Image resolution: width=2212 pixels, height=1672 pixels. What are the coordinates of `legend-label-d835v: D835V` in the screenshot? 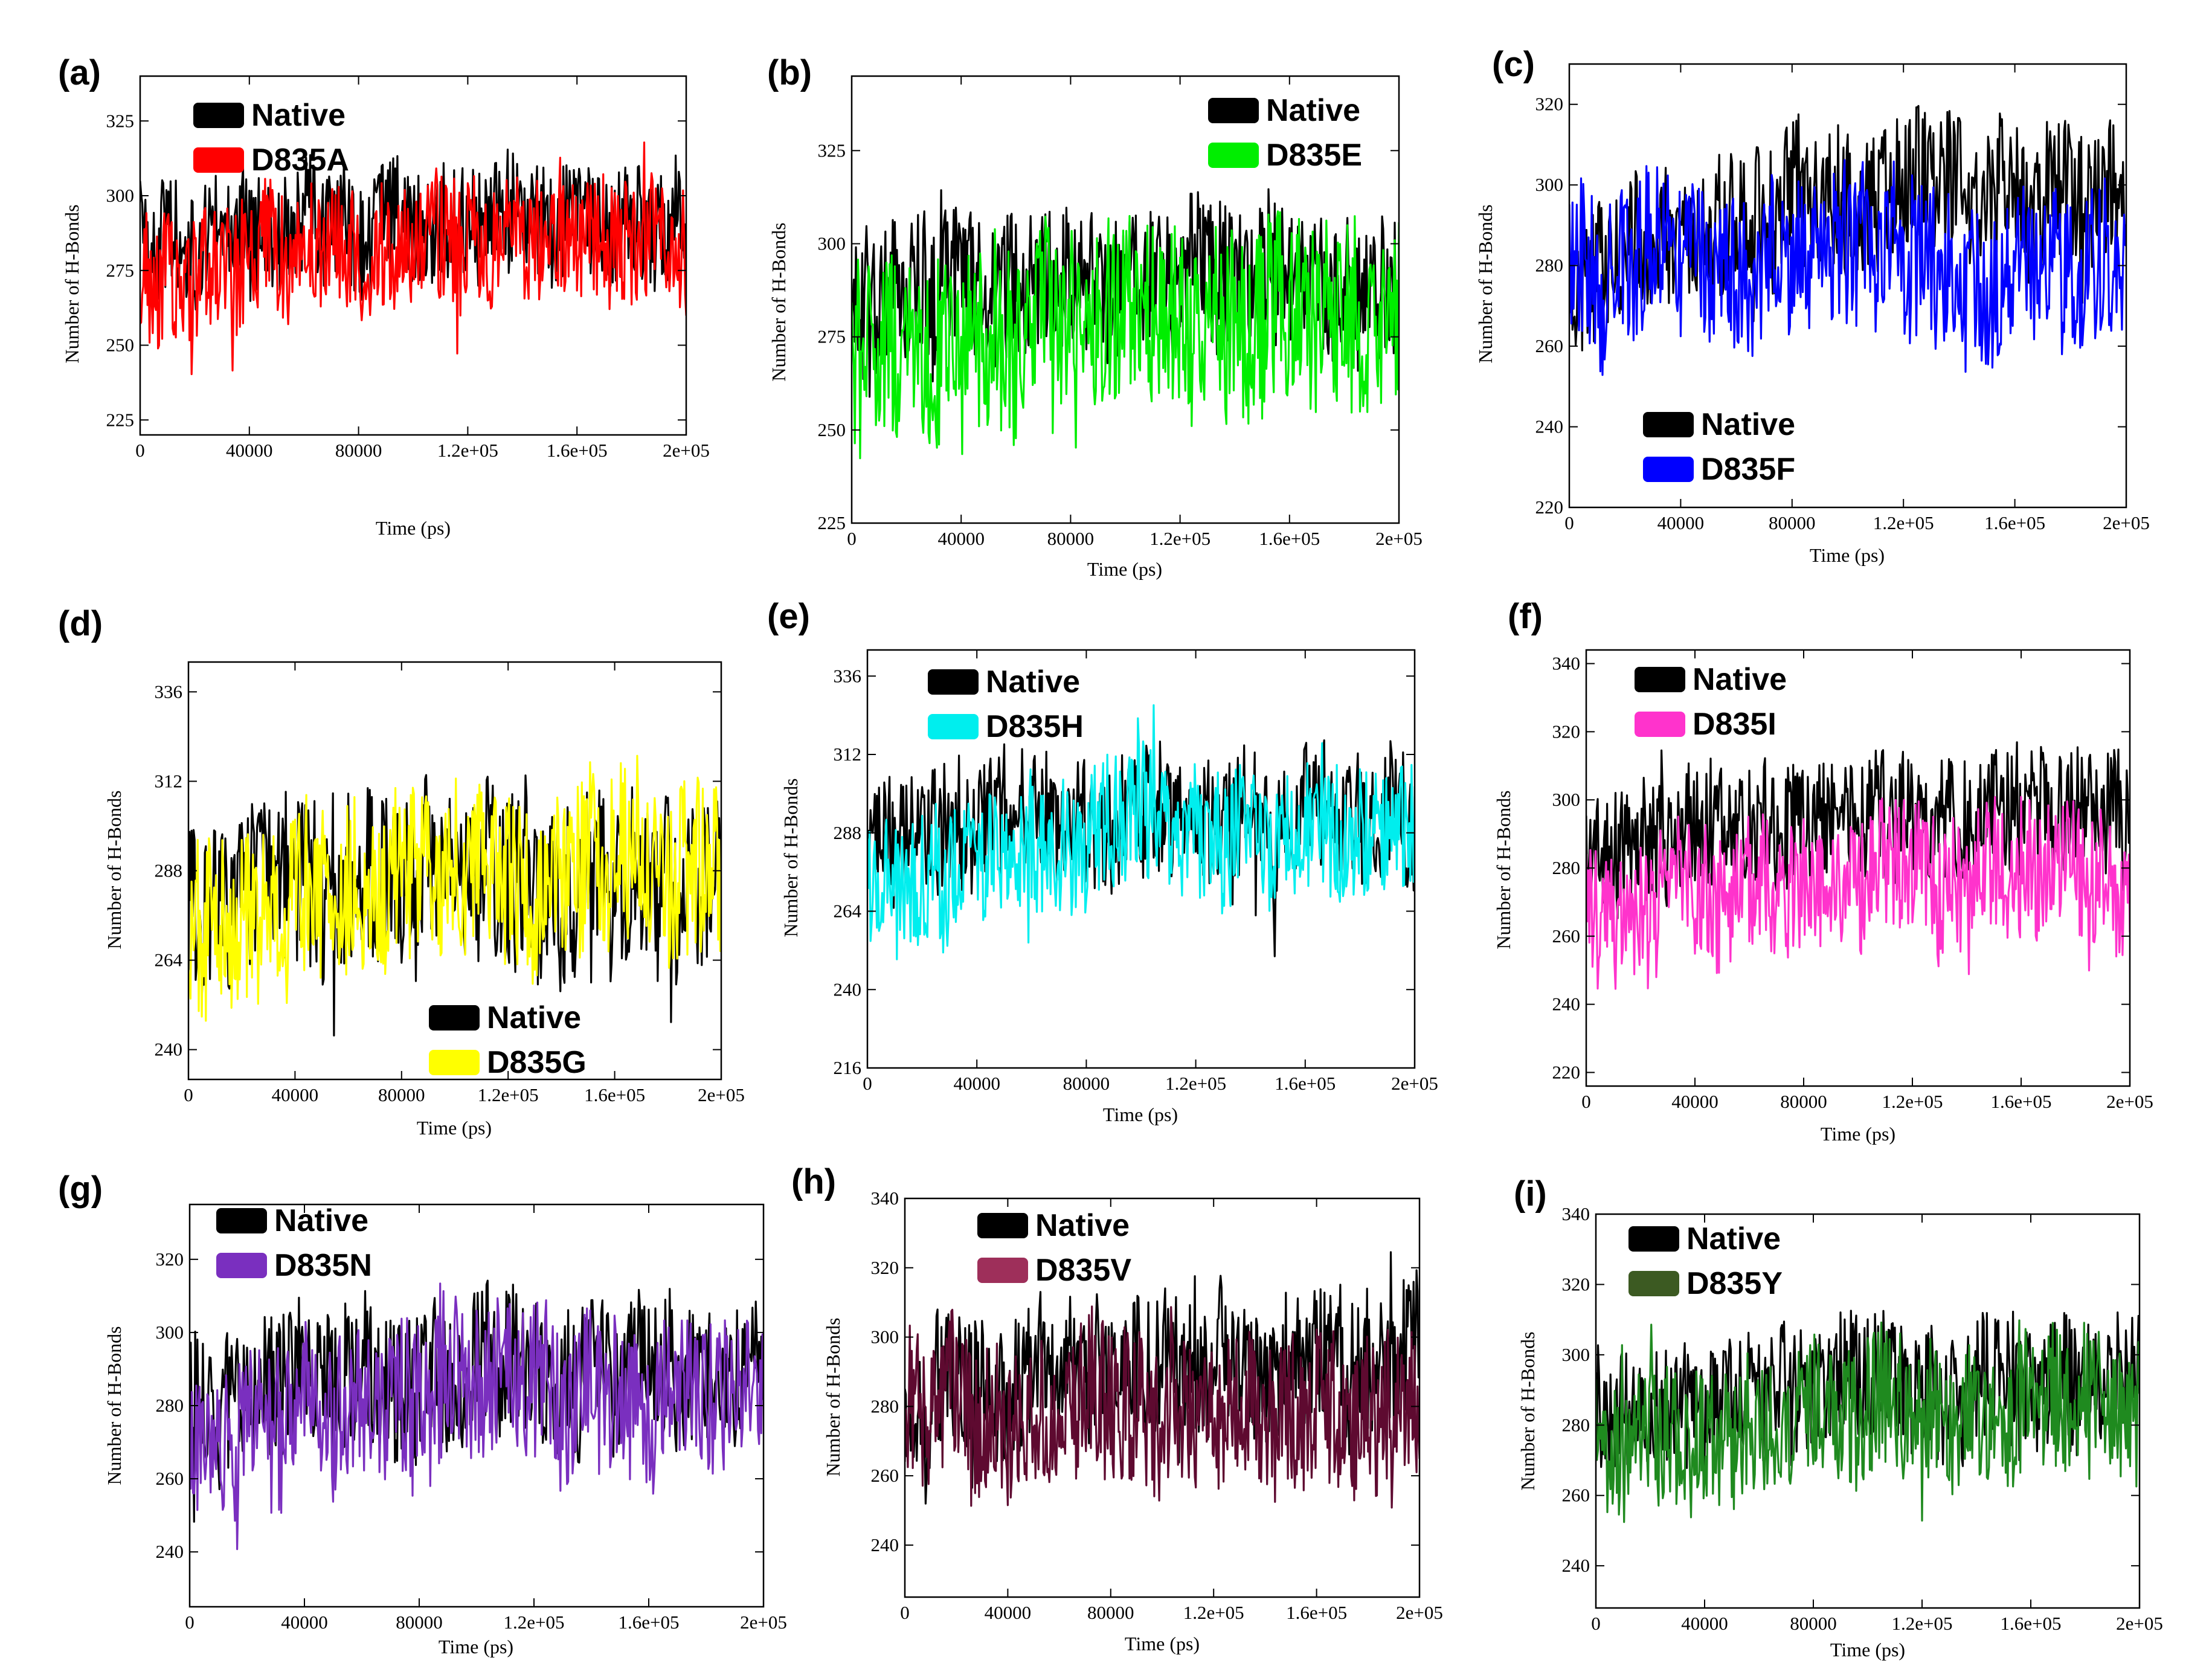 It's located at (1083, 1270).